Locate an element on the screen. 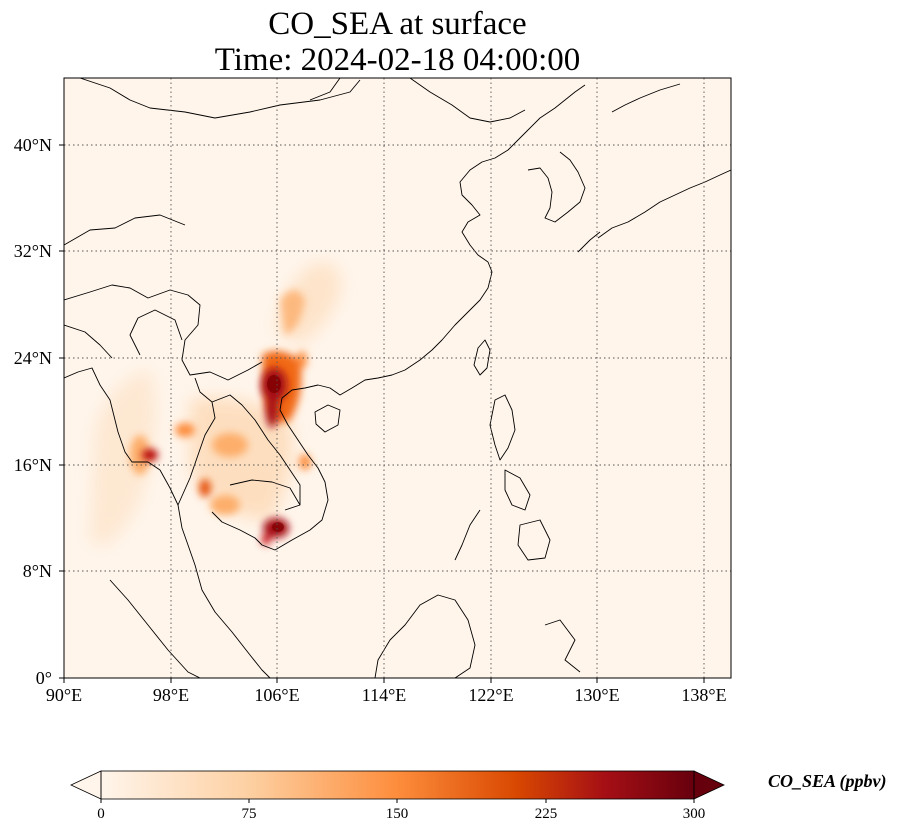 The image size is (916, 836). colorbar-tick-label: 225 is located at coordinates (546, 814).